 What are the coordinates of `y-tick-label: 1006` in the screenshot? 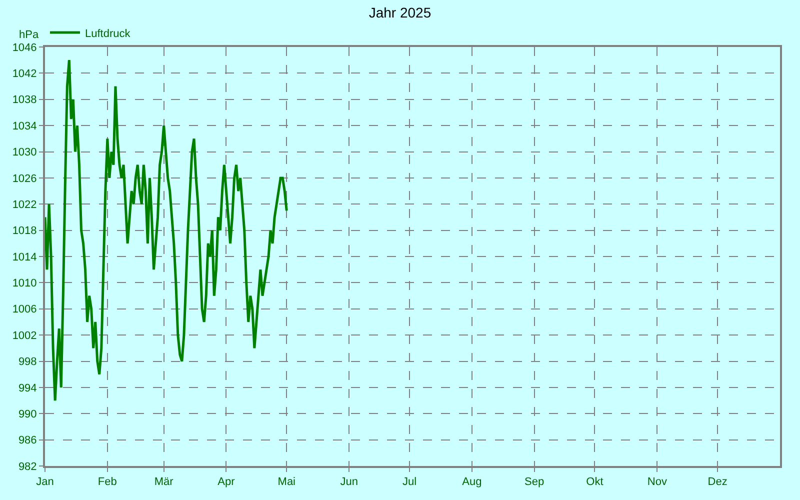 It's located at (24, 310).